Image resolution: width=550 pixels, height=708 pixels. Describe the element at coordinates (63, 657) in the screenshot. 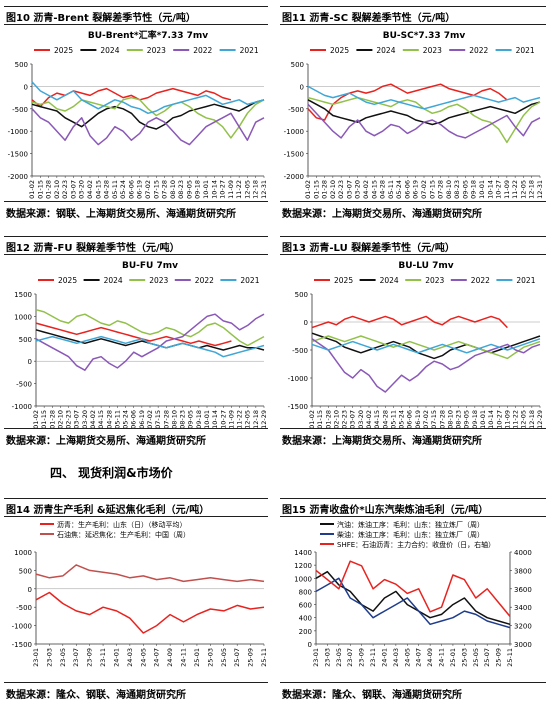

I see `x-tick-label: 23-05` at that location.